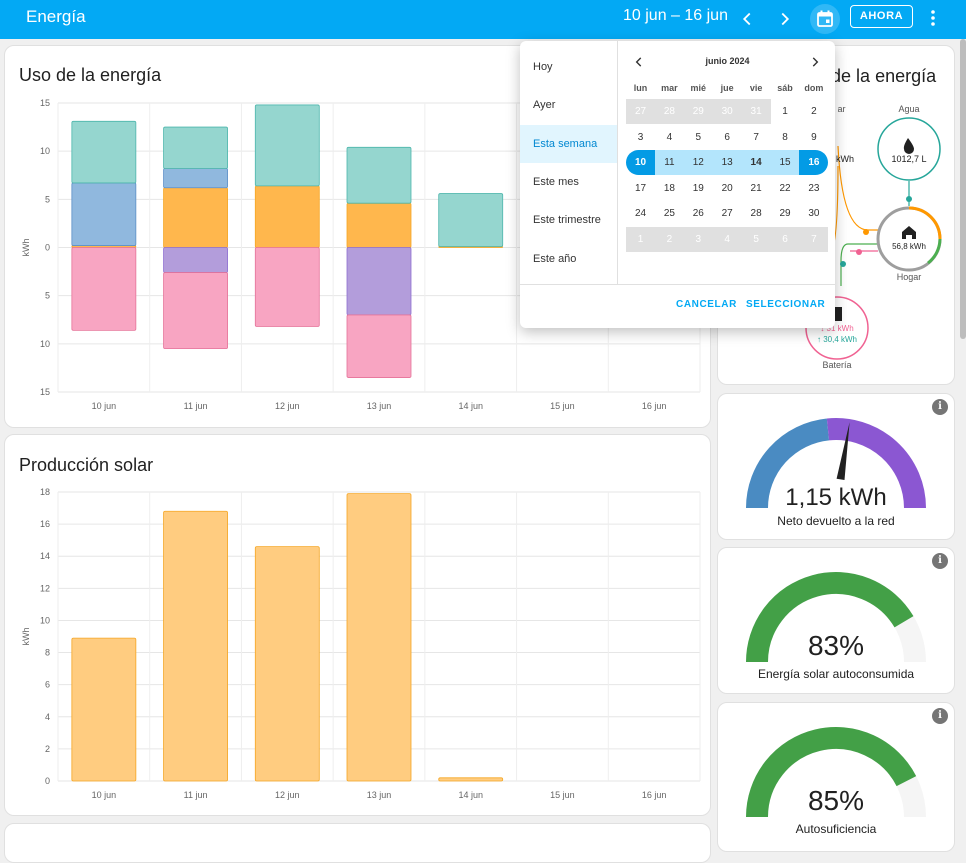 The height and width of the screenshot is (863, 966). Describe the element at coordinates (698, 162) in the screenshot. I see `calendar-day: 12` at that location.